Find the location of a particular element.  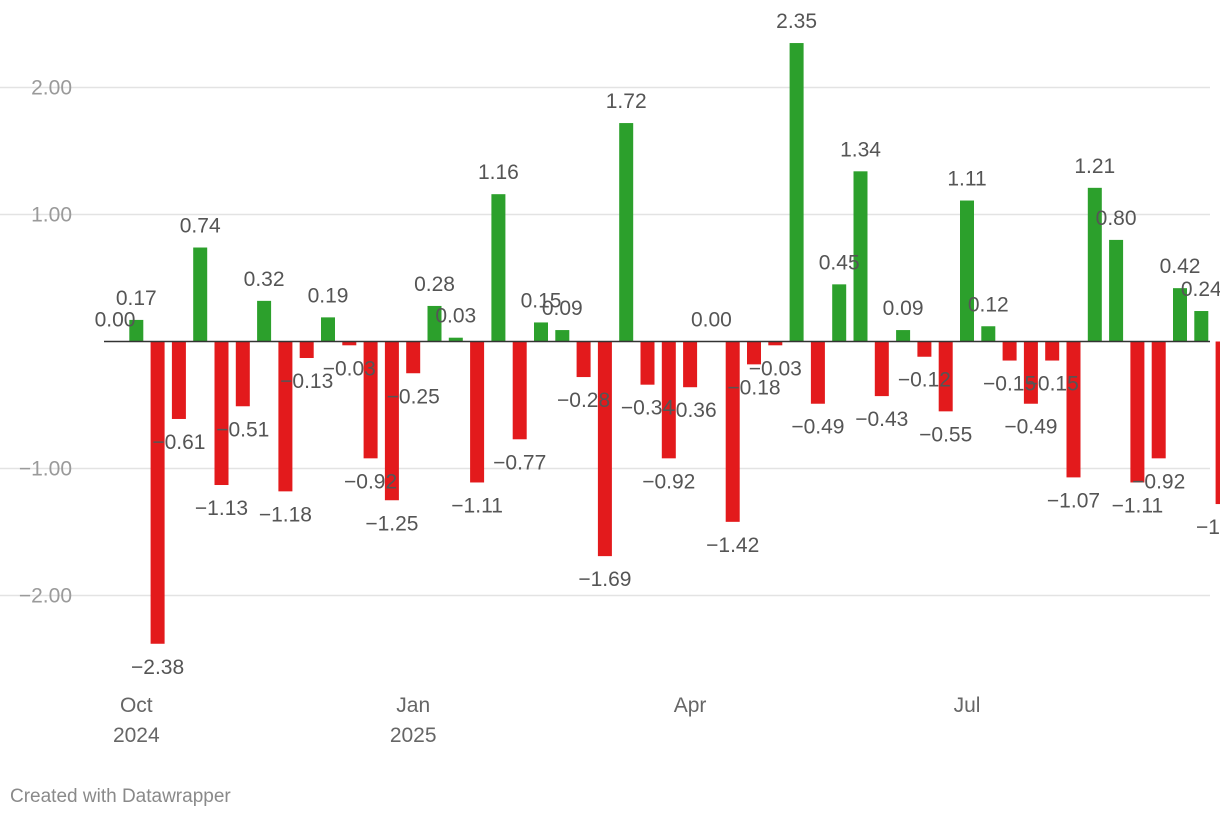

y-tick-label: 1.00 is located at coordinates (51, 215).